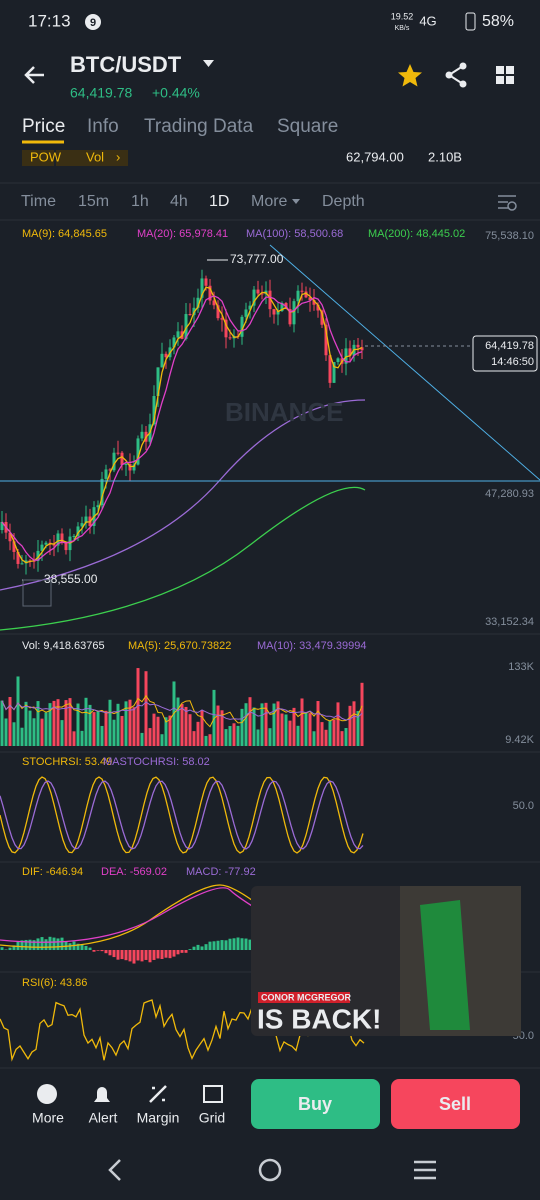 Image resolution: width=540 pixels, height=1200 pixels. Describe the element at coordinates (140, 201) in the screenshot. I see `interval: 1h` at that location.